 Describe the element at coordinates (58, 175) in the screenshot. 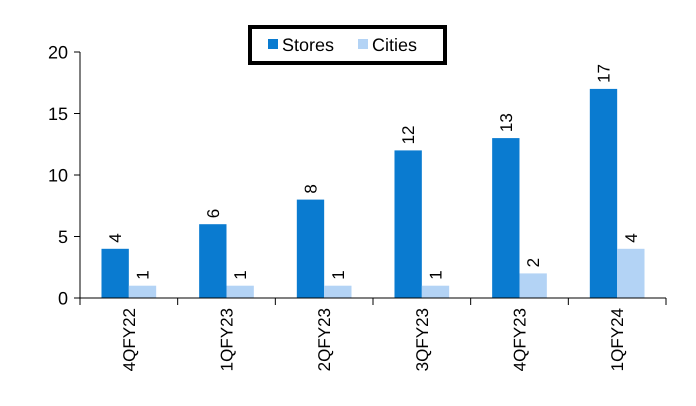

I see `y-tick-label: 10` at that location.